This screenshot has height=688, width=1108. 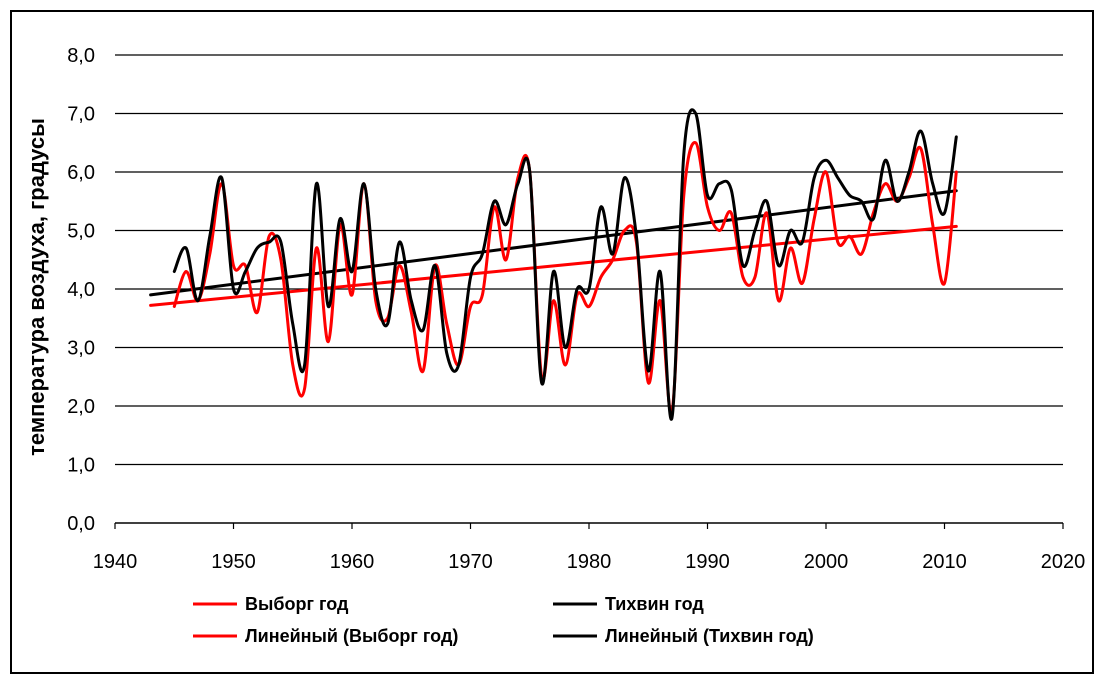 What do you see at coordinates (1063, 562) in the screenshot?
I see `x-tick-label: 2020` at bounding box center [1063, 562].